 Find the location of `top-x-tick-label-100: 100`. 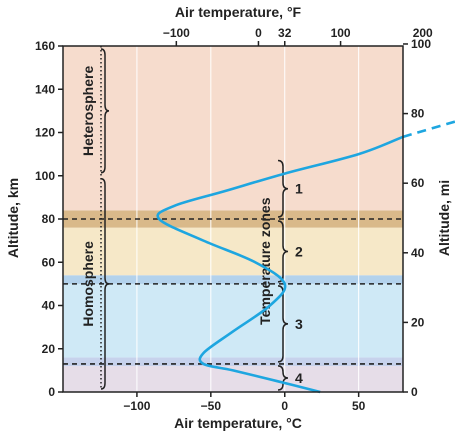

top-x-tick-label-100: 100 is located at coordinates (341, 33).